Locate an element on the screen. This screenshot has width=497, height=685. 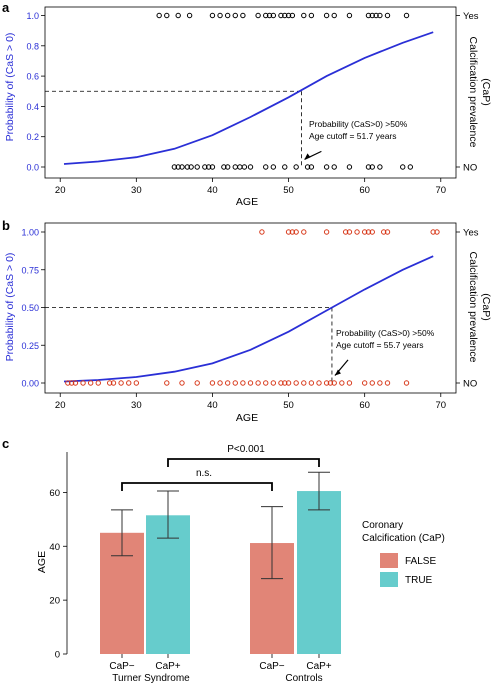
panel-b-annotation-2: Age cutoff = 55.7 years is located at coordinates (380, 345).